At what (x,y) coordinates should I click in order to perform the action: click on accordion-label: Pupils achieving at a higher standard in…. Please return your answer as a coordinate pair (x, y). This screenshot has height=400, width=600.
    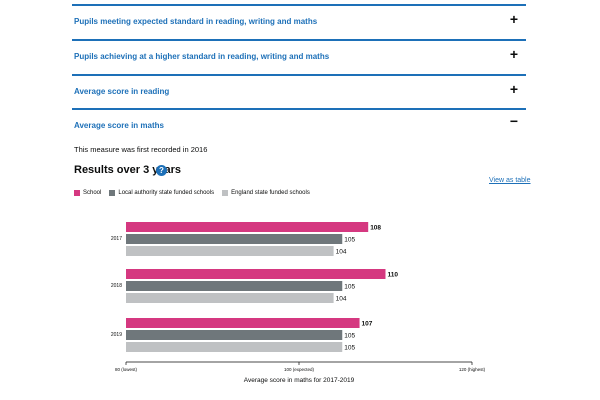
    Looking at the image, I should click on (202, 56).